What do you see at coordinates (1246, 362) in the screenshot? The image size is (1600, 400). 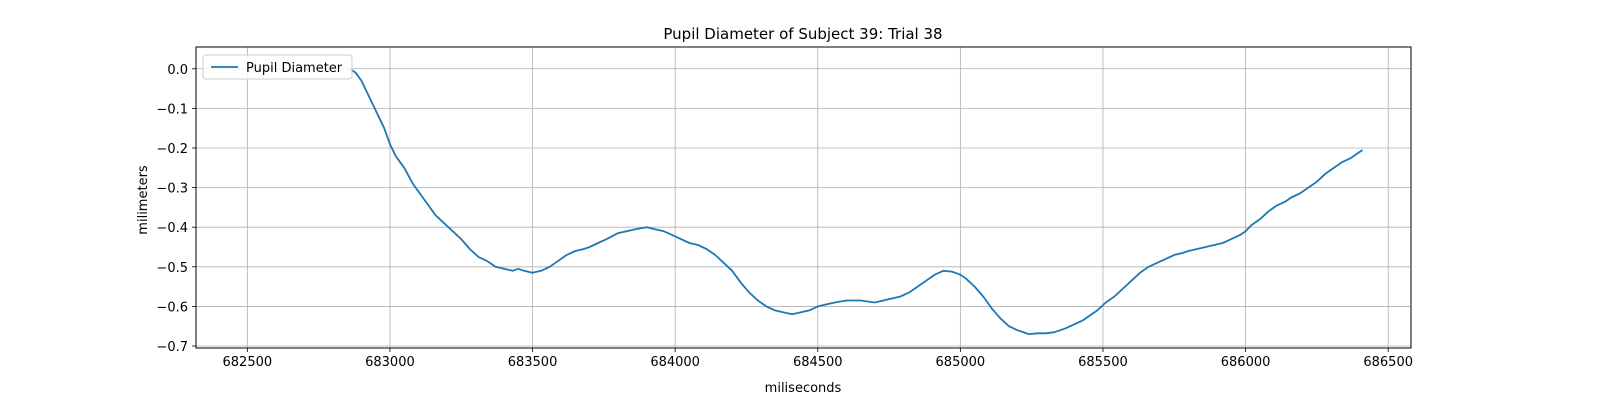 I see `x-tick-label: 686000` at bounding box center [1246, 362].